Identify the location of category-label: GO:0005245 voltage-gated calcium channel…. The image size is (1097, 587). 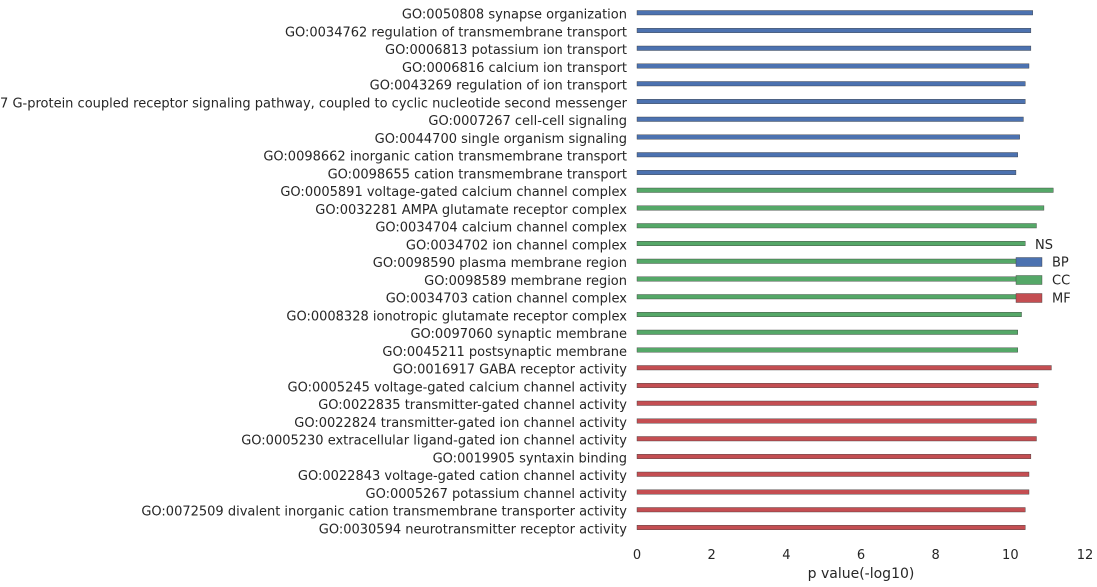
(458, 387).